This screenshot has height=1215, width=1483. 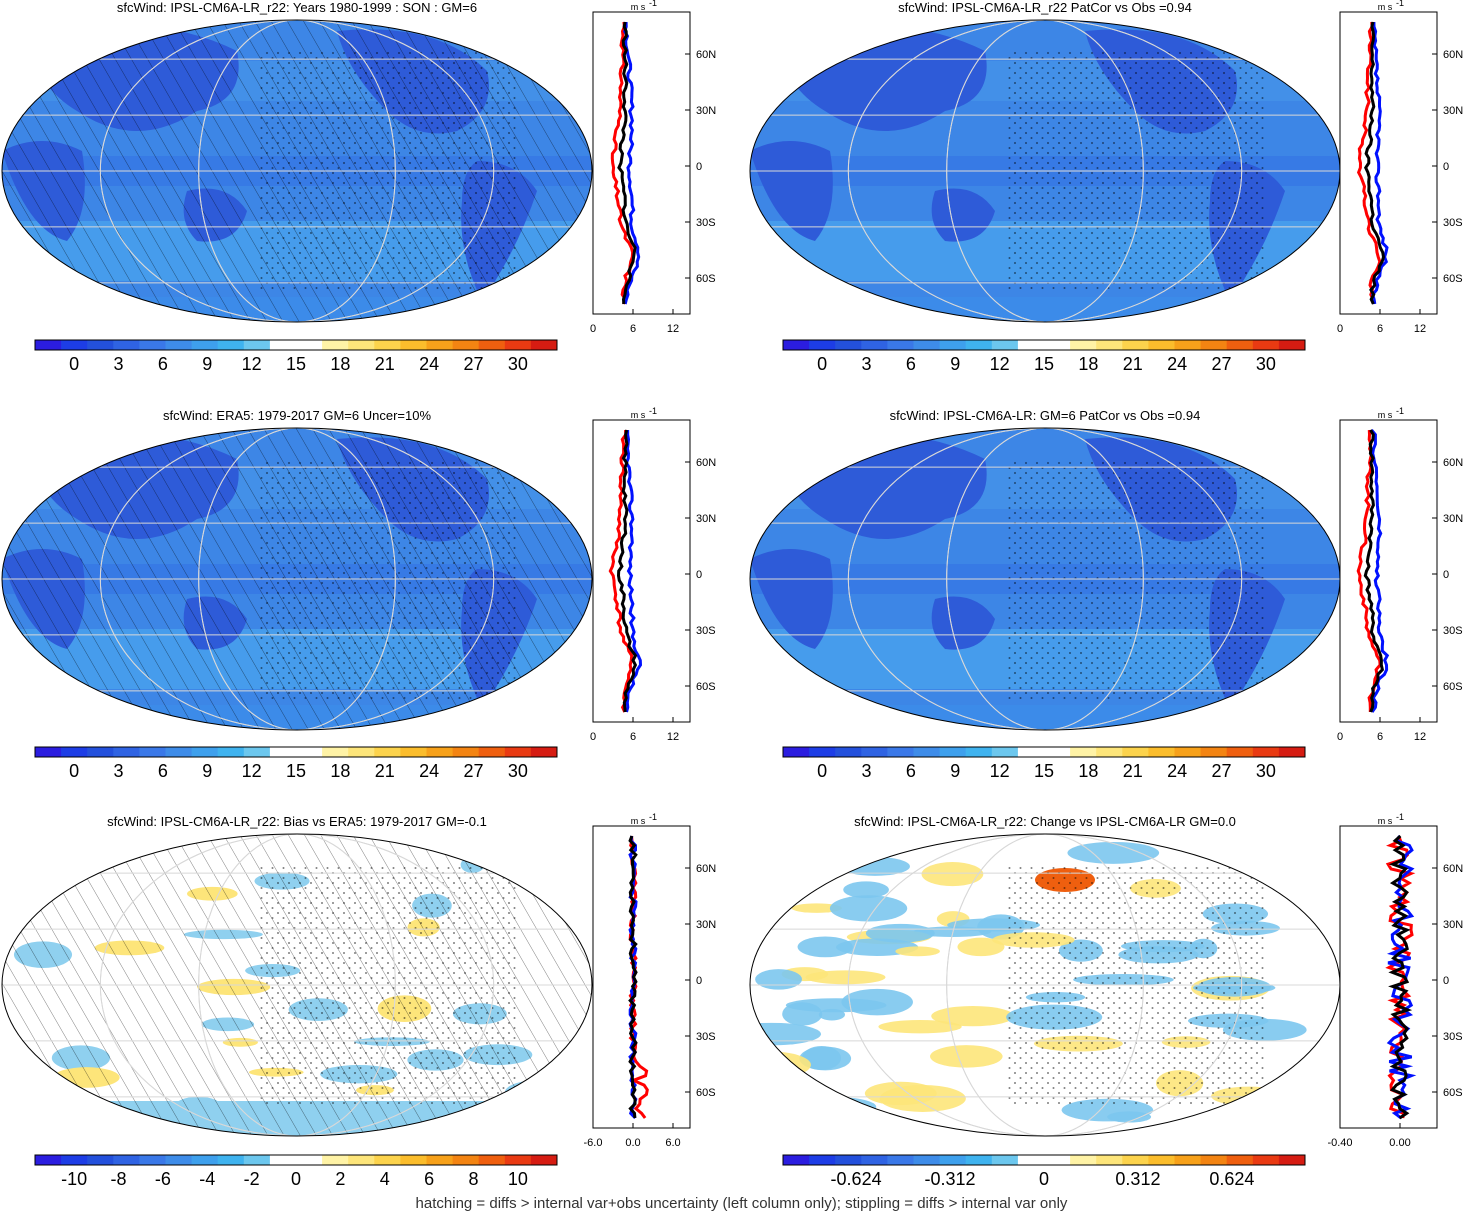 What do you see at coordinates (518, 1179) in the screenshot?
I see `colorbar-tick: 10` at bounding box center [518, 1179].